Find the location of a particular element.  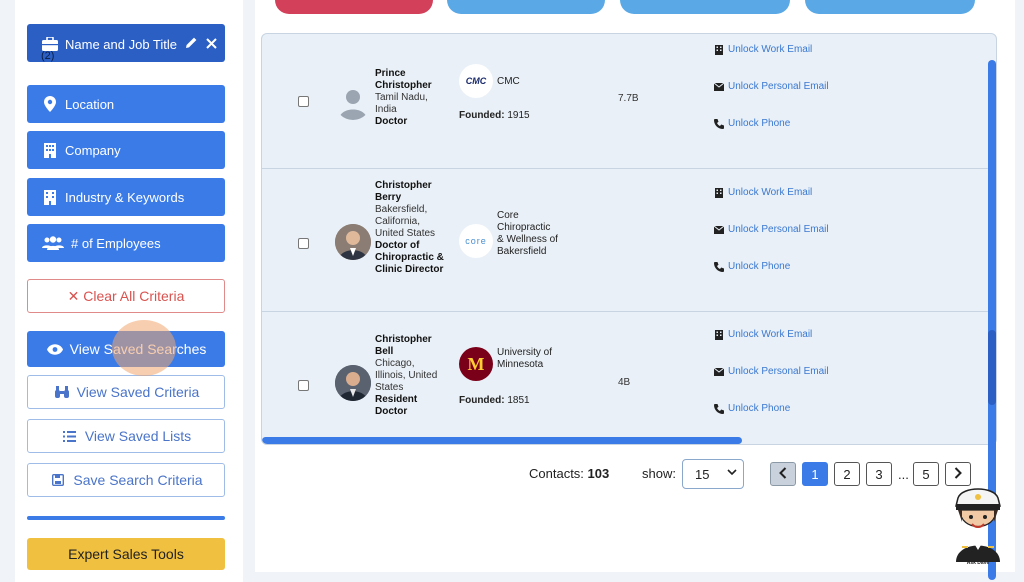

expert-sales-tools-label: Expert Sales Tools is located at coordinates (126, 554).